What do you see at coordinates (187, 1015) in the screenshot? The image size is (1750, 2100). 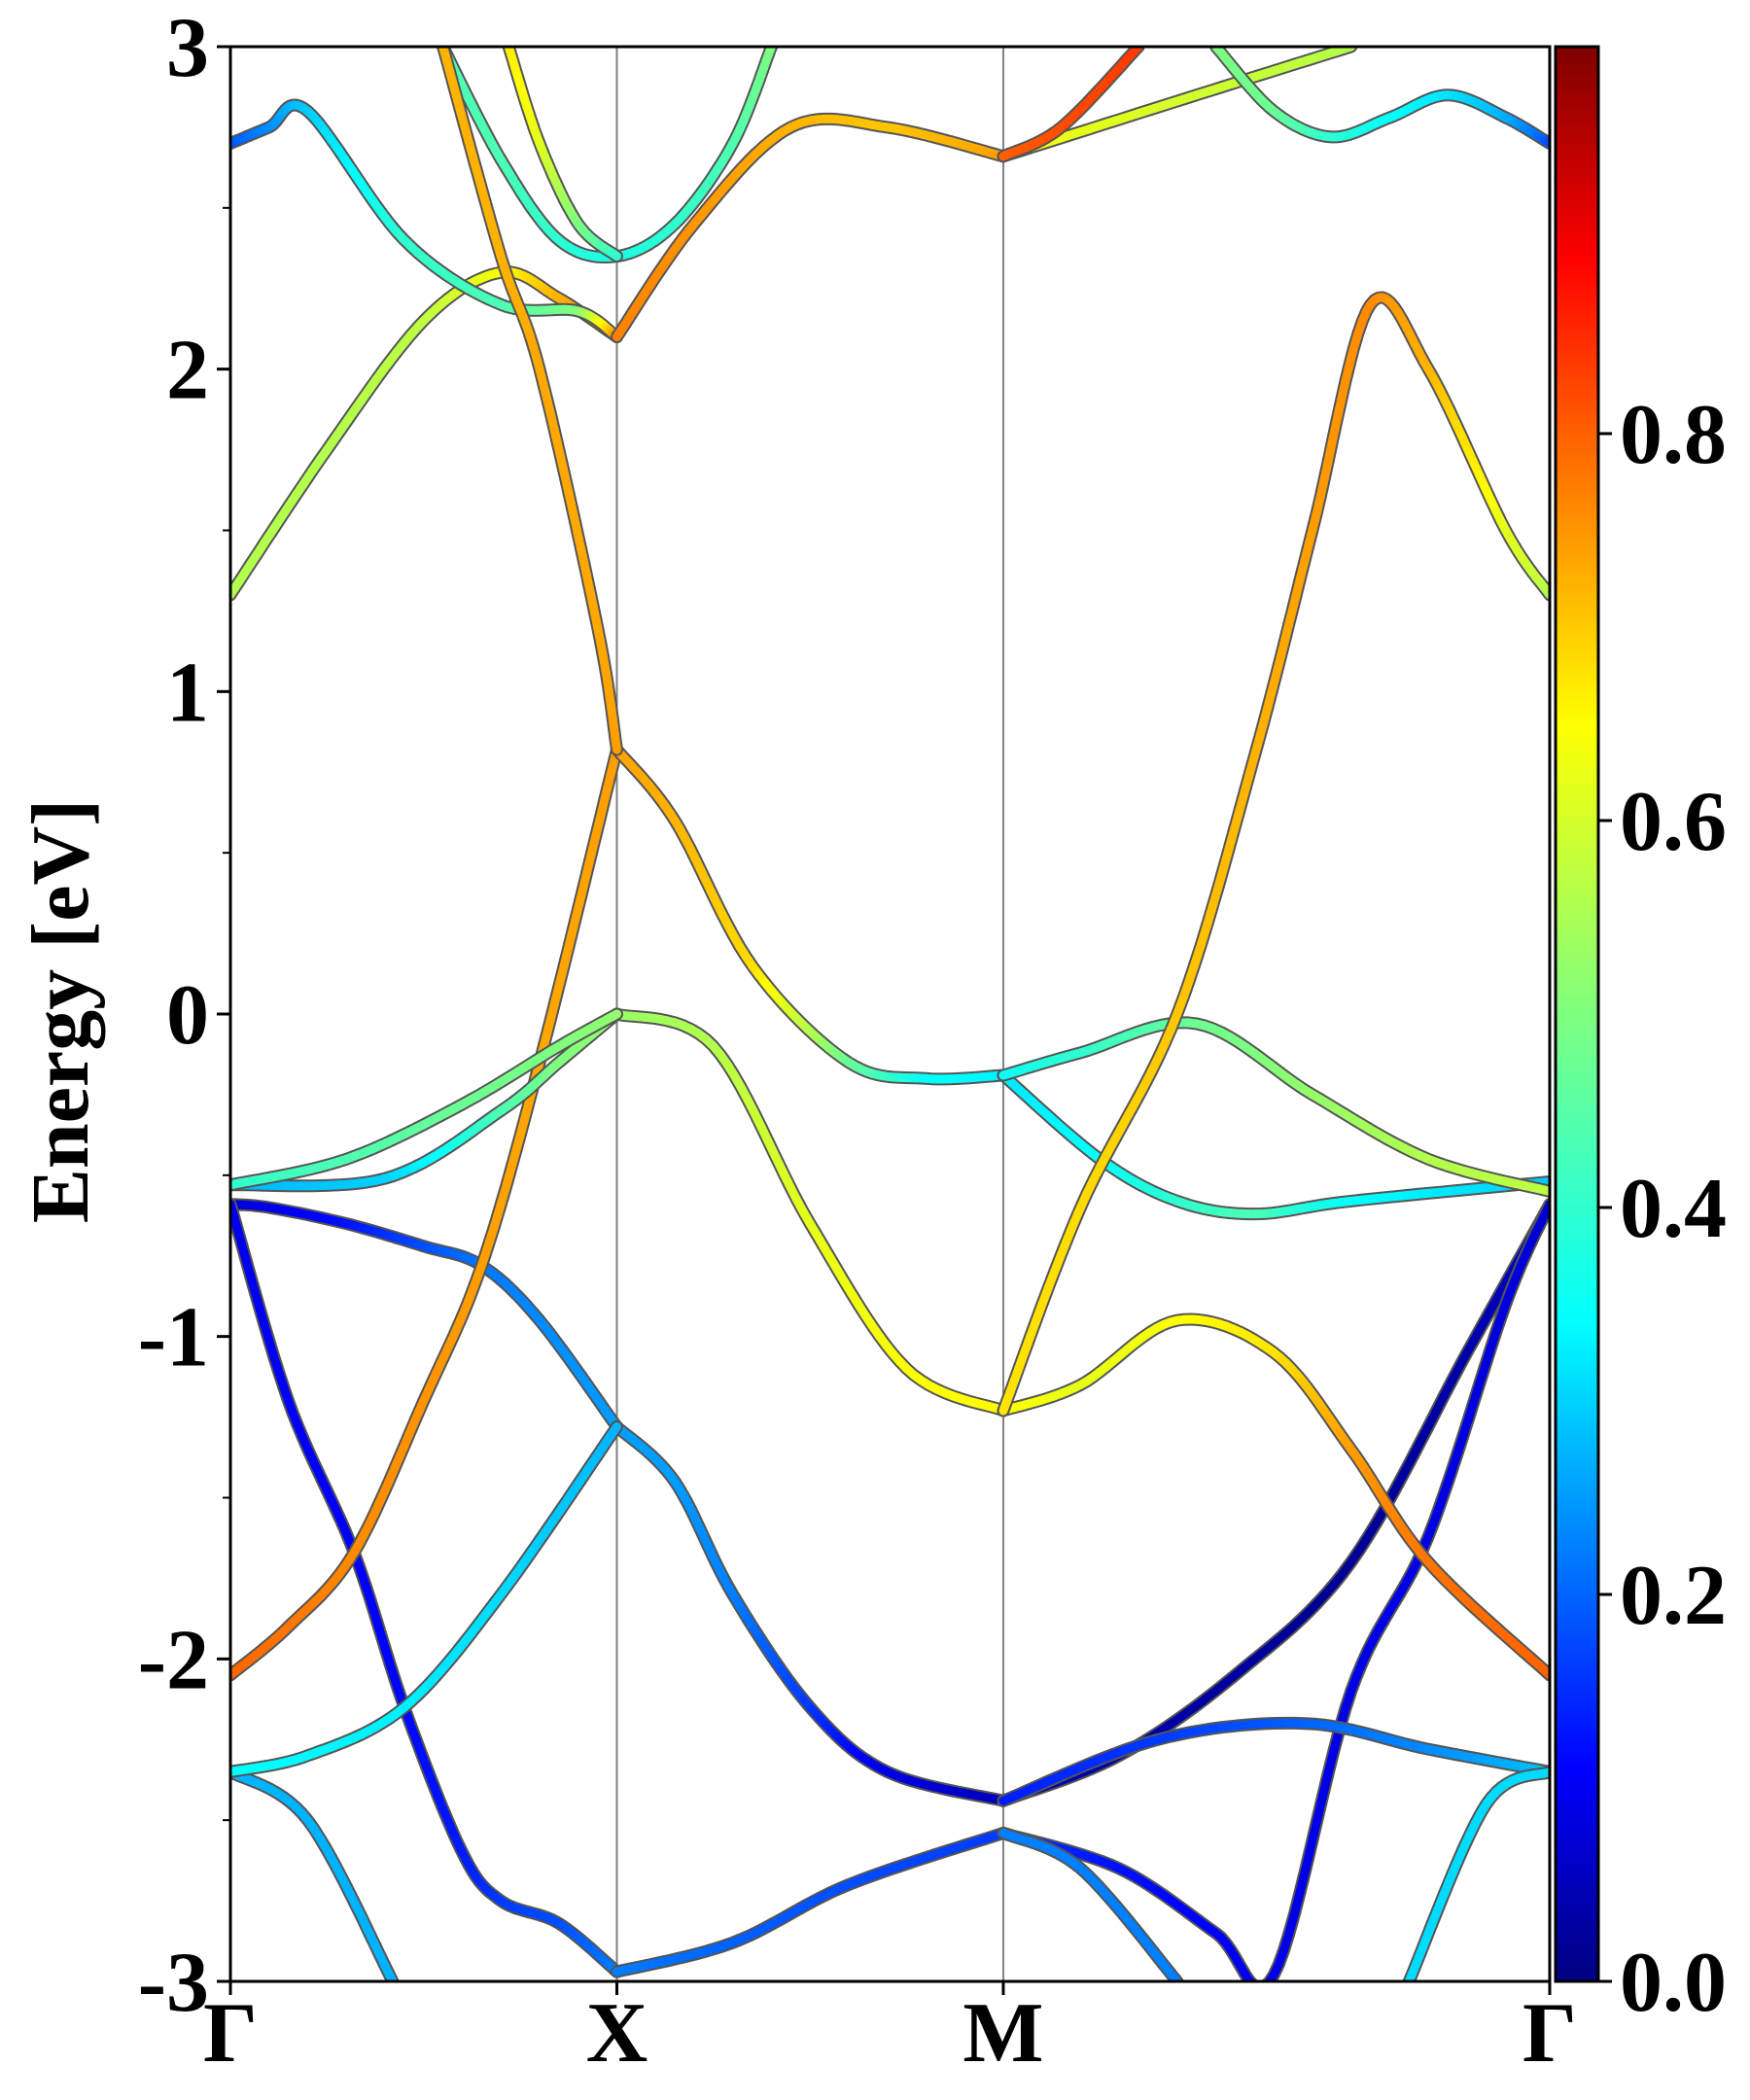 I see `y-tick-label: 0` at bounding box center [187, 1015].